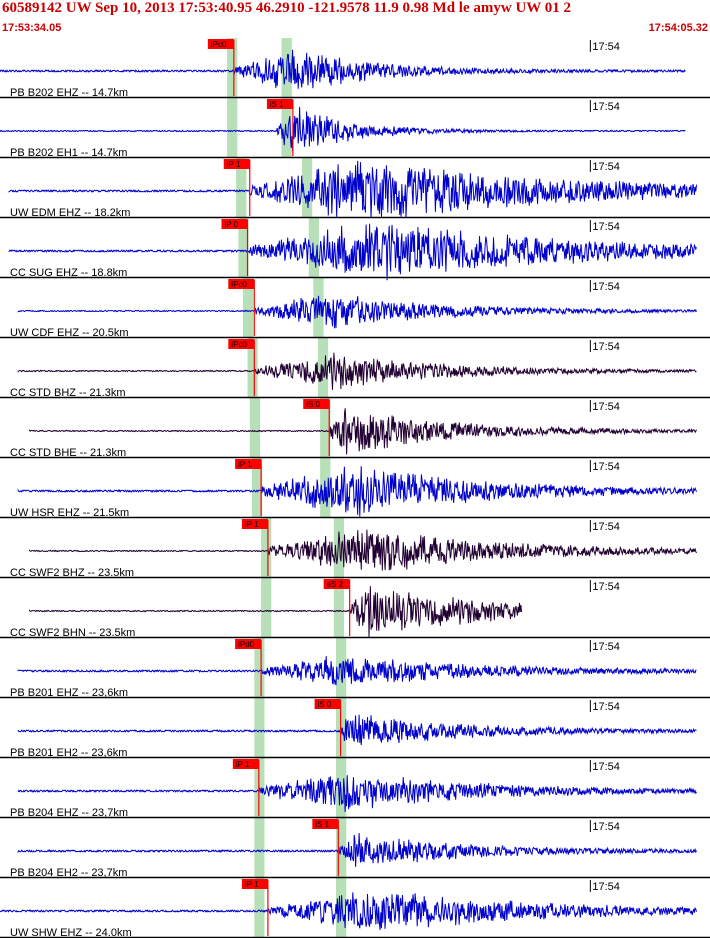  I want to click on window-end-time: 17:54:05.32, so click(678, 28).